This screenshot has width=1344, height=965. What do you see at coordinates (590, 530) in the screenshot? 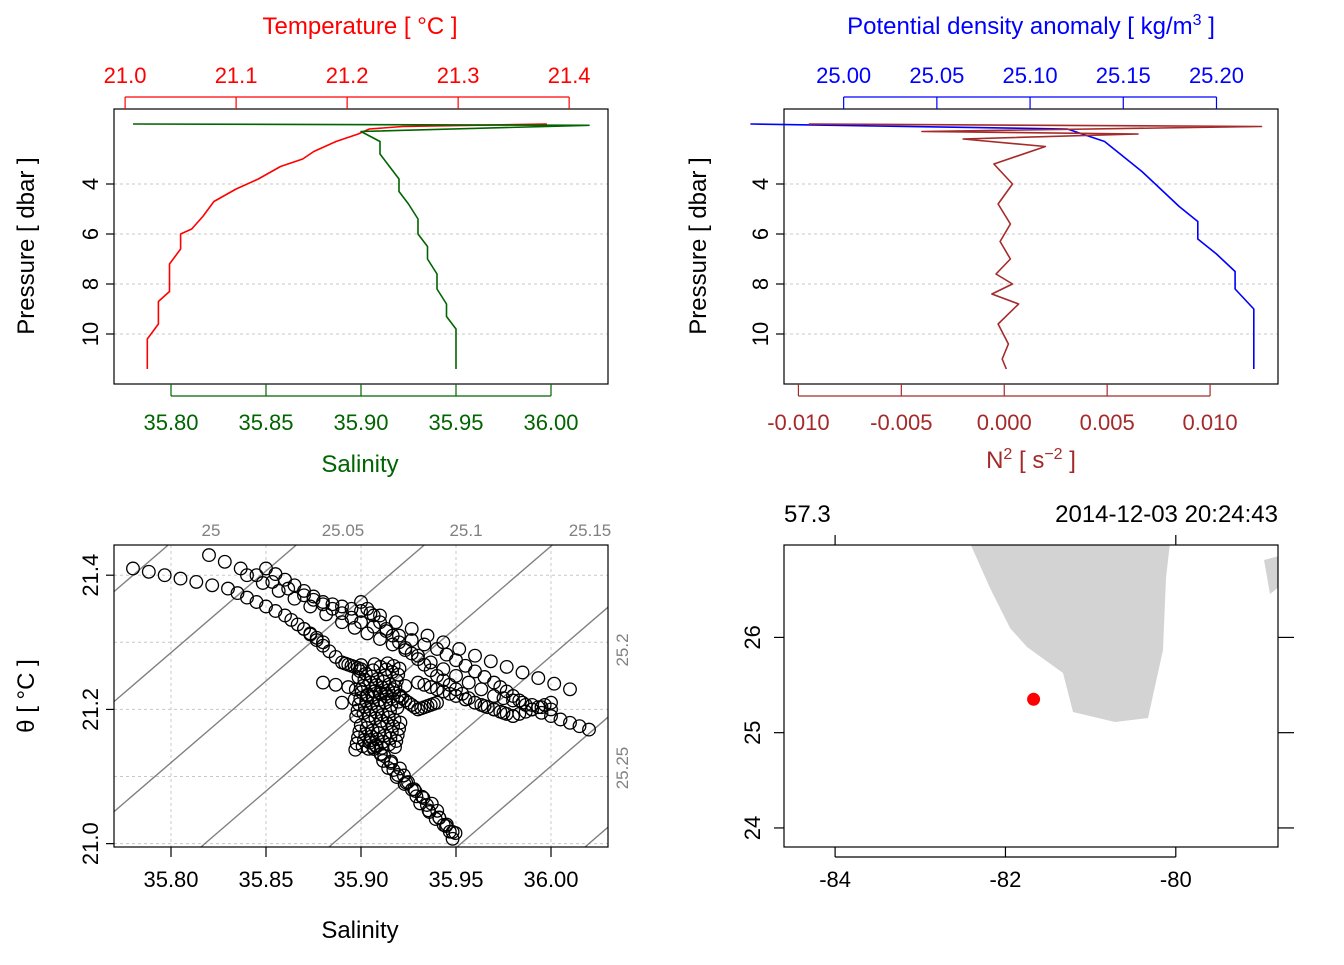
I see `p3-contour-label-top-3: 25.15` at bounding box center [590, 530].